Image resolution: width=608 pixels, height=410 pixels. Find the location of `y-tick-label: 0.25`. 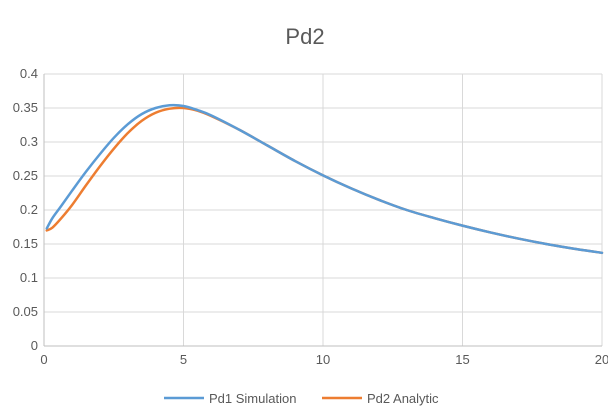

y-tick-label: 0.25 is located at coordinates (25, 175).